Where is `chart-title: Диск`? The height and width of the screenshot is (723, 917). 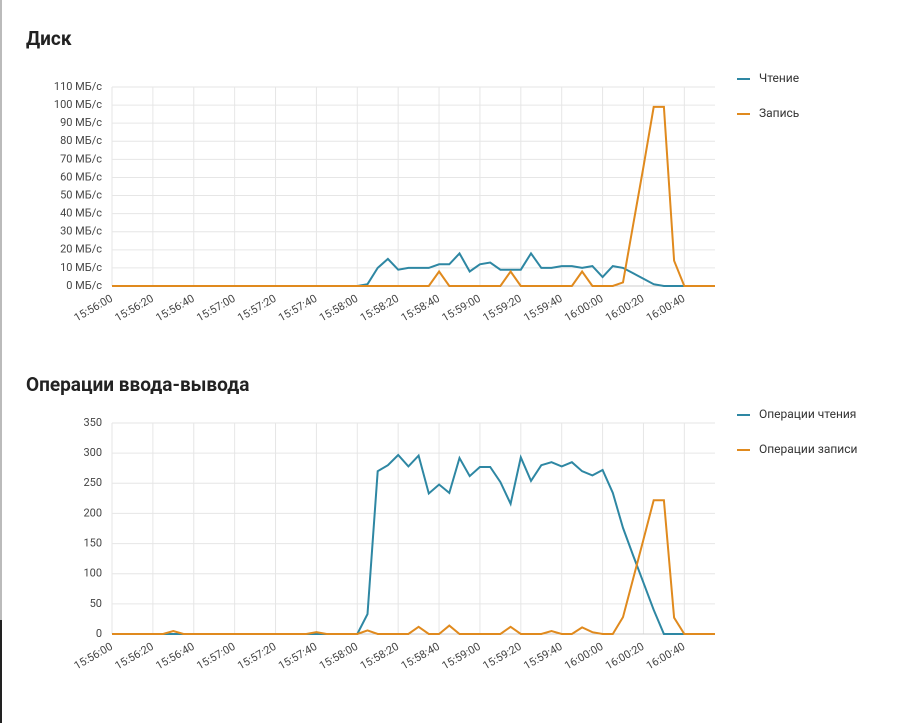
chart-title: Диск is located at coordinates (49, 38).